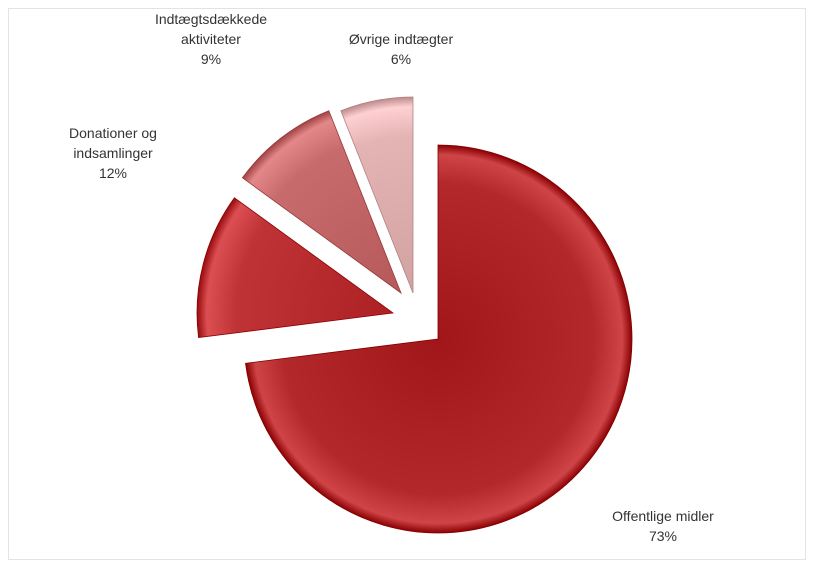 The height and width of the screenshot is (568, 814). Describe the element at coordinates (211, 19) in the screenshot. I see `slice-category-label: Indtægtsdækkede` at that location.